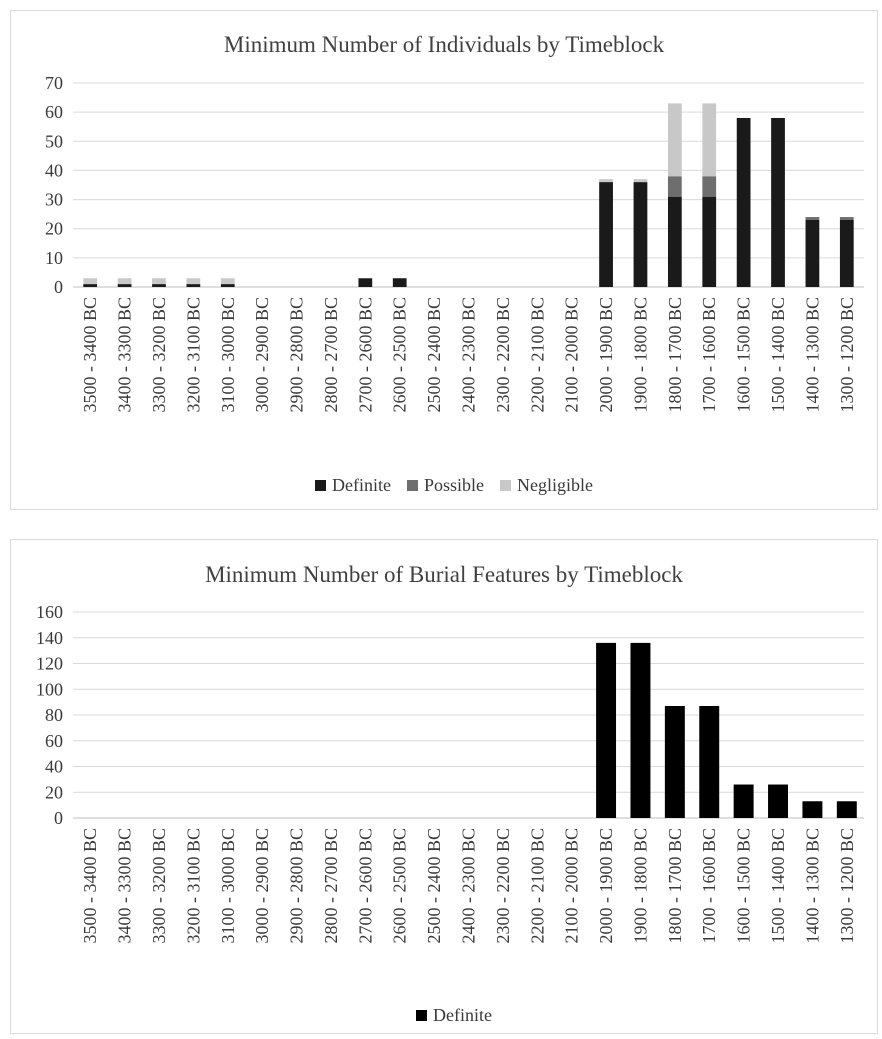 Image resolution: width=882 pixels, height=1039 pixels. Describe the element at coordinates (49, 638) in the screenshot. I see `y-tick-label: 140` at that location.